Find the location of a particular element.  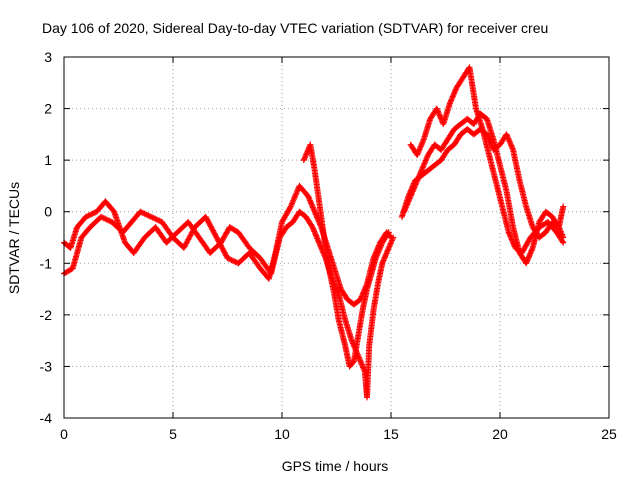

y-axis-label: SDTVAR / TECUs is located at coordinates (14, 238).